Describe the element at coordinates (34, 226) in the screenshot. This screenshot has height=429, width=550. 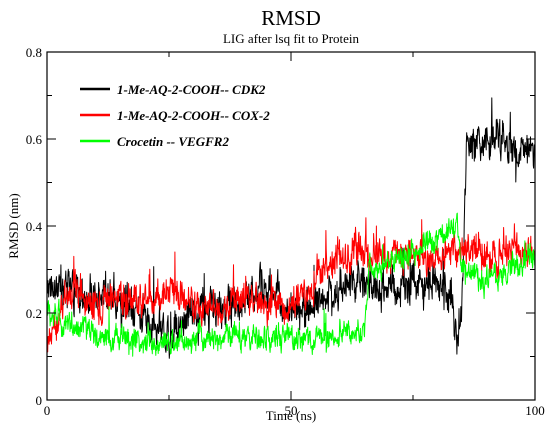
I see `y-tick-label: 0.4` at that location.